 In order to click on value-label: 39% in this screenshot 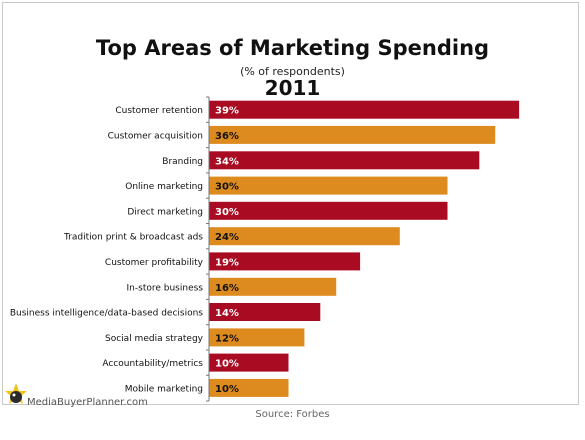, I will do `click(227, 111)`.